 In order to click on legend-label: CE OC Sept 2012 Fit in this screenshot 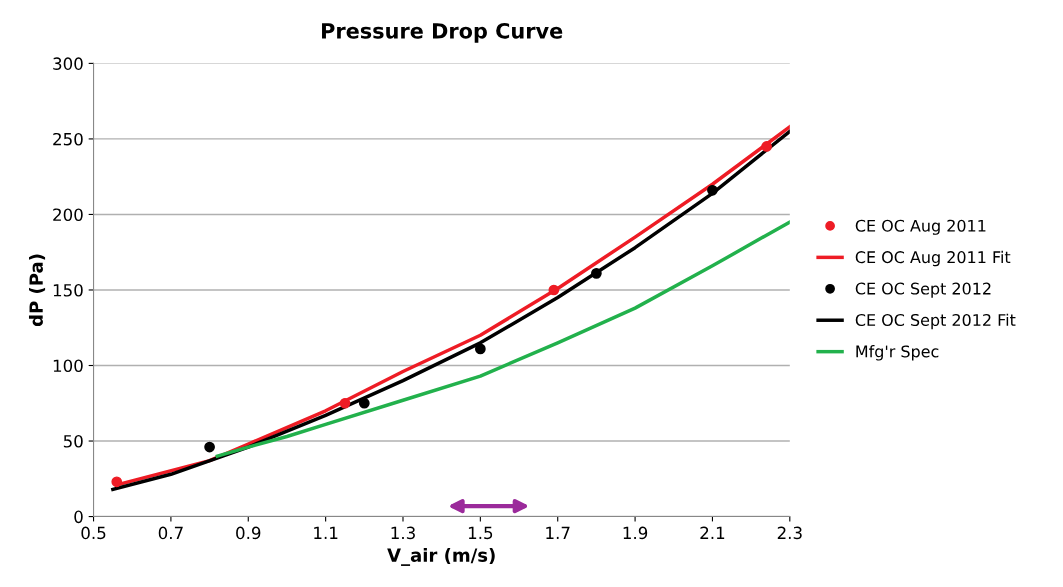, I will do `click(935, 321)`.